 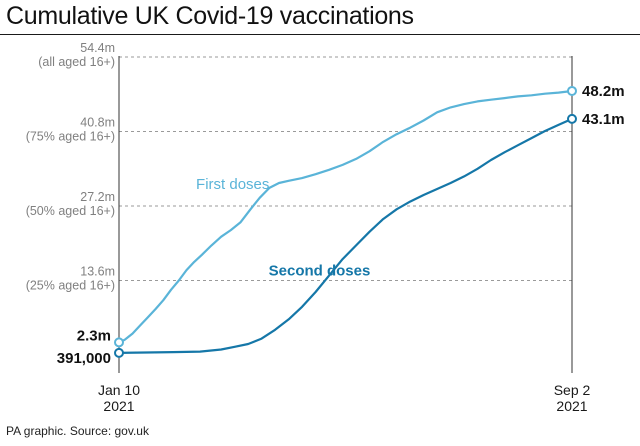 What do you see at coordinates (70, 211) in the screenshot?
I see `y-tick-sublabel: (50% aged 16+)` at bounding box center [70, 211].